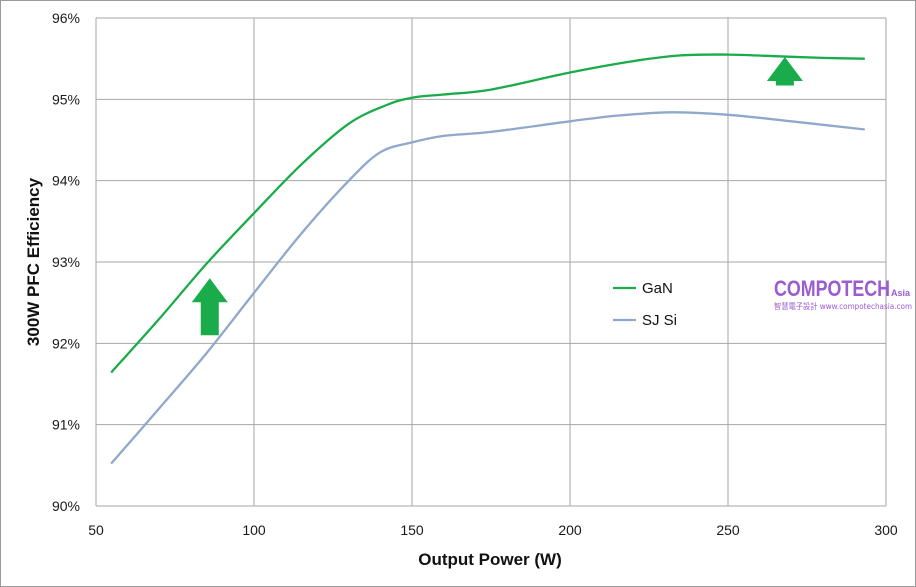  What do you see at coordinates (493, 530) in the screenshot?
I see `x-tick-labels: 50 100 150 200 250 300` at bounding box center [493, 530].